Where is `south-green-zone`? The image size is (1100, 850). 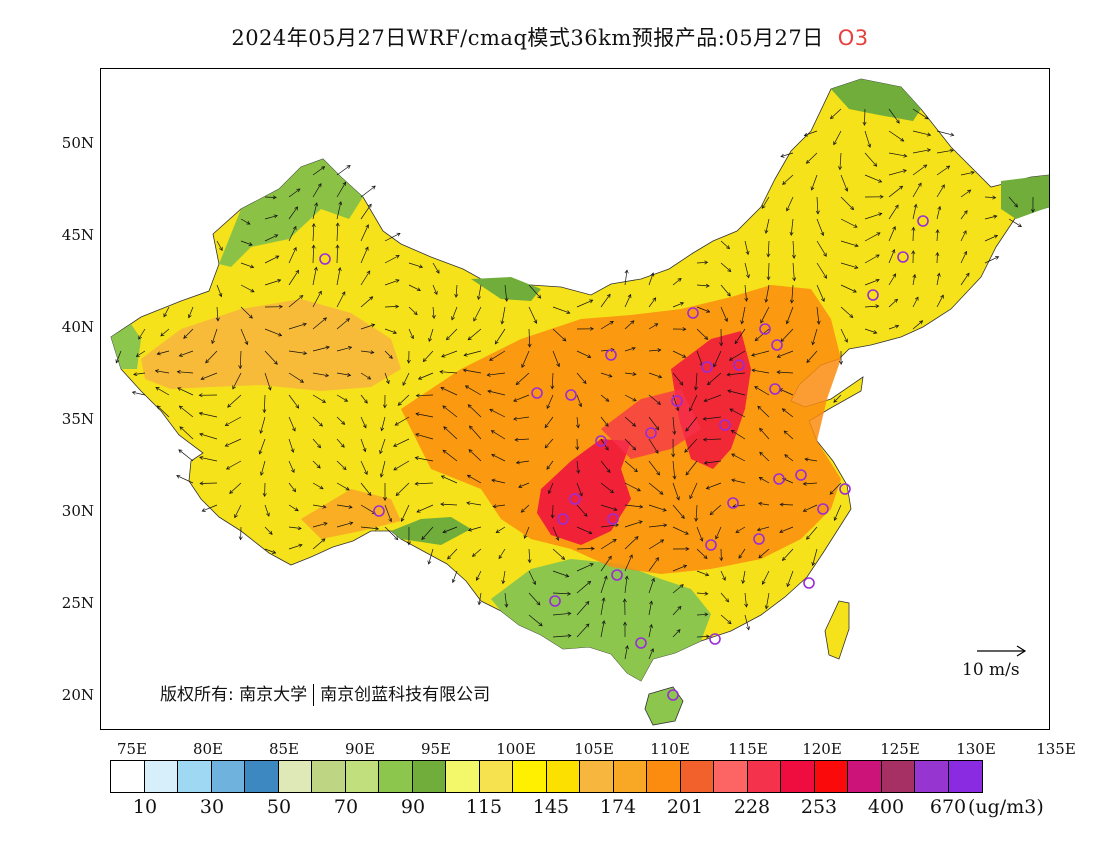
south-green-zone is located at coordinates (601, 620).